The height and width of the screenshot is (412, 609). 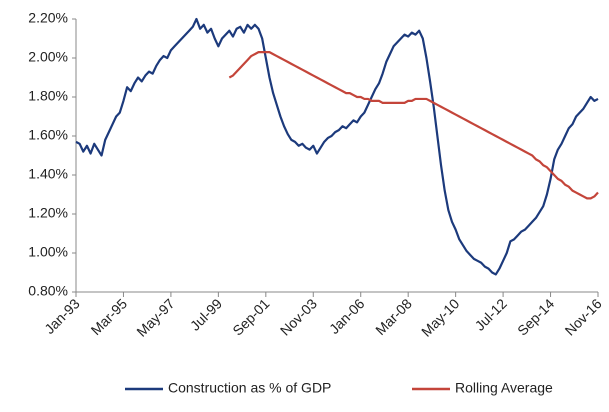 I want to click on y-tick-label: 2.20%, so click(x=48, y=18).